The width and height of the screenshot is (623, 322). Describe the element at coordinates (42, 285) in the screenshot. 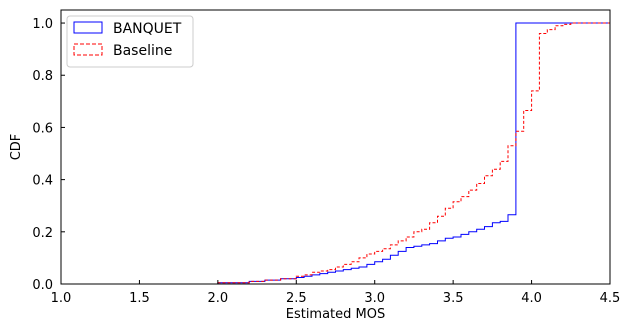

I see `y-tick-label: 0.0` at that location.